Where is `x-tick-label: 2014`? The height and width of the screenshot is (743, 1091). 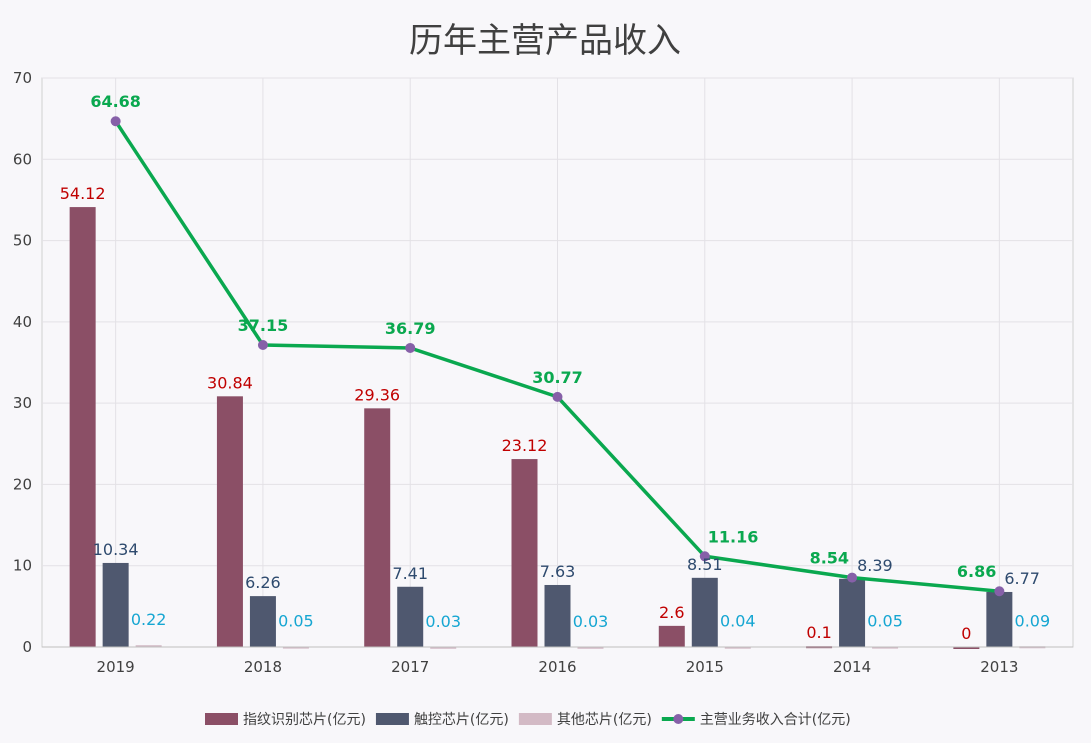 x-tick-label: 2014 is located at coordinates (852, 667).